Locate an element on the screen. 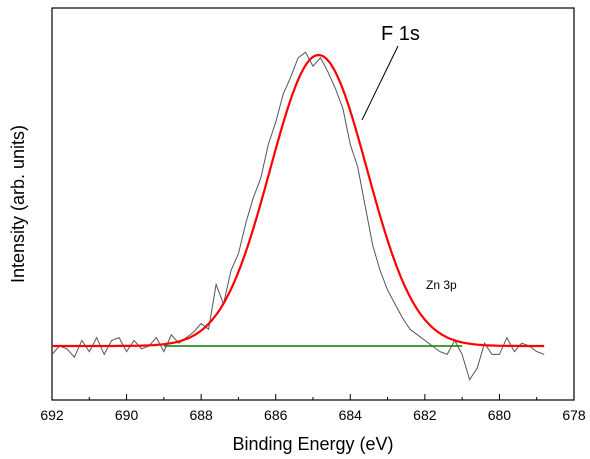 This screenshot has width=590, height=459. x-tick-label: 678 is located at coordinates (574, 415).